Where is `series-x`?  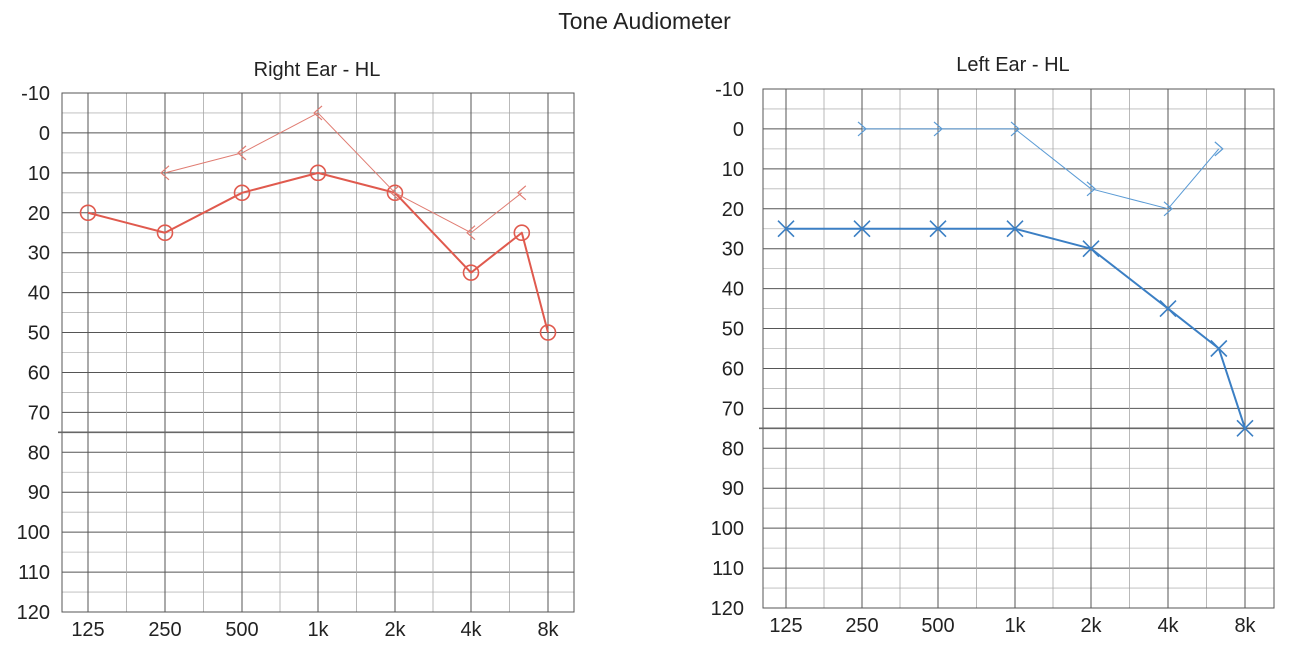 series-x is located at coordinates (1015, 328).